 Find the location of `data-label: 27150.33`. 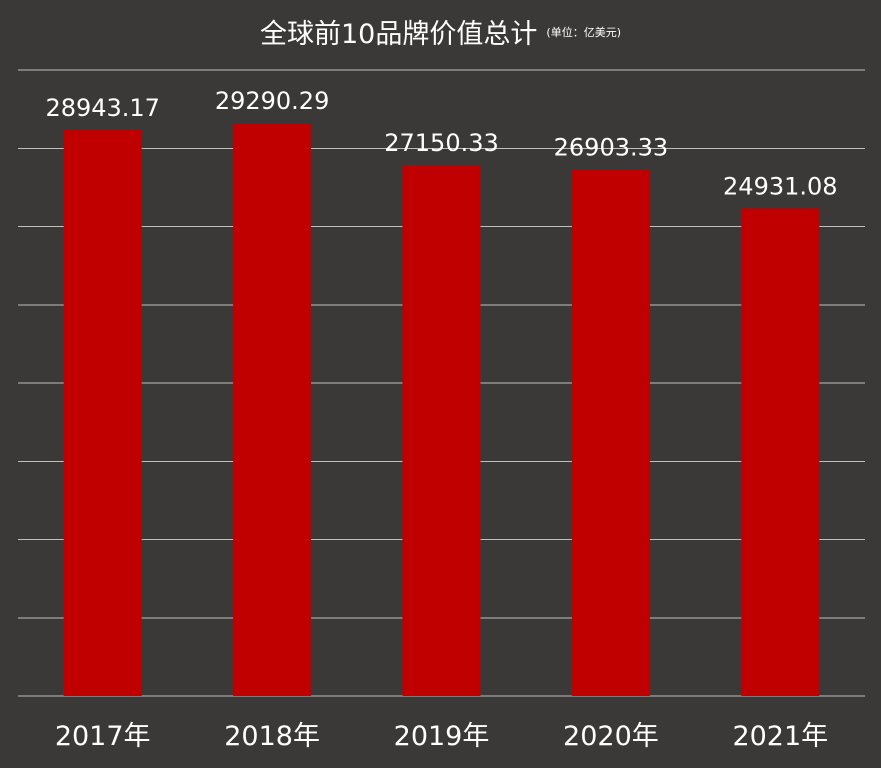

data-label: 27150.33 is located at coordinates (441, 143).